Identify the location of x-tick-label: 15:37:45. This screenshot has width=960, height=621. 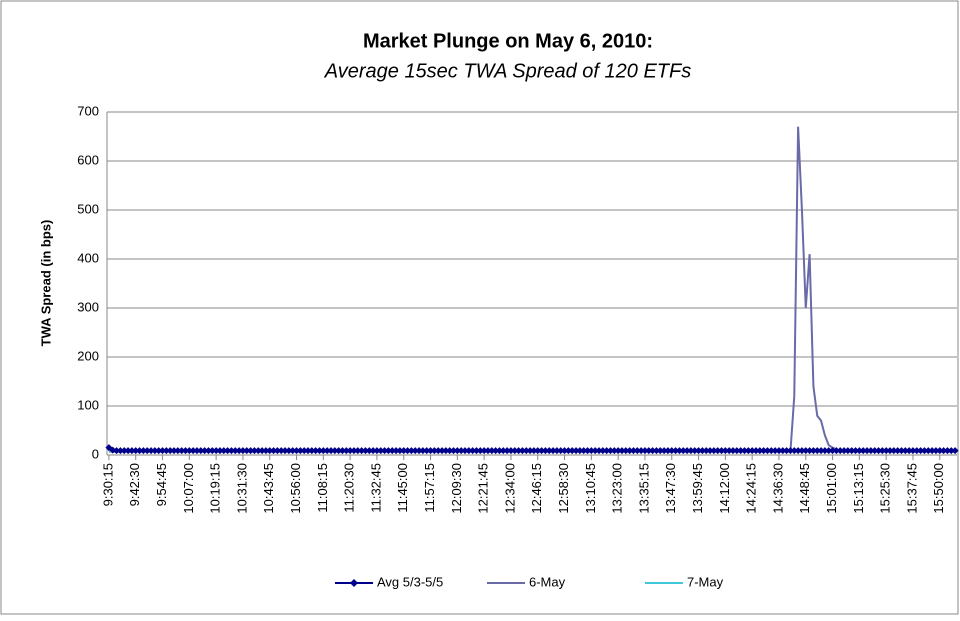
(911, 488).